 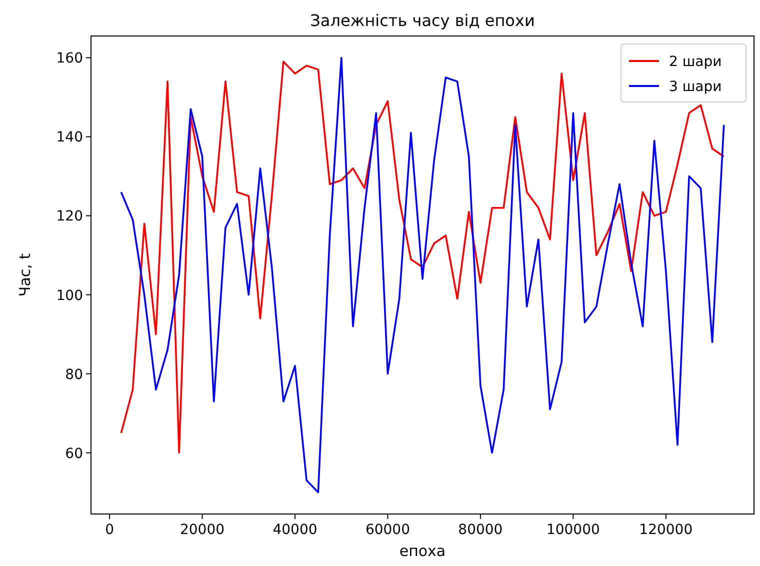 What do you see at coordinates (422, 20) in the screenshot?
I see `chart-title: Залежність часу від епохи` at bounding box center [422, 20].